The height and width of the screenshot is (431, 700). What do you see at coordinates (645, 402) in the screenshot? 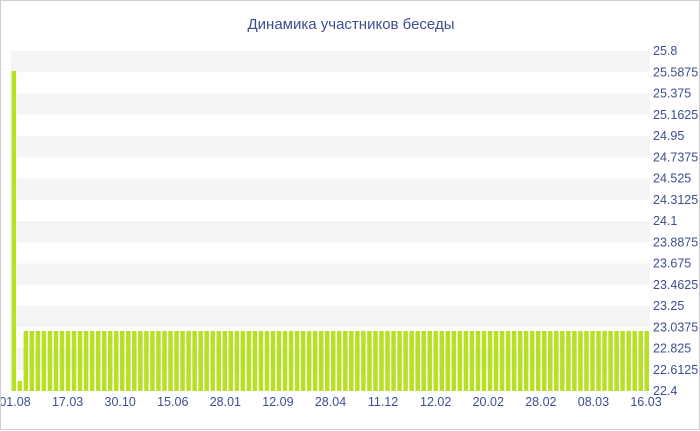
I see `x-tick-label: 16.03` at bounding box center [645, 402].